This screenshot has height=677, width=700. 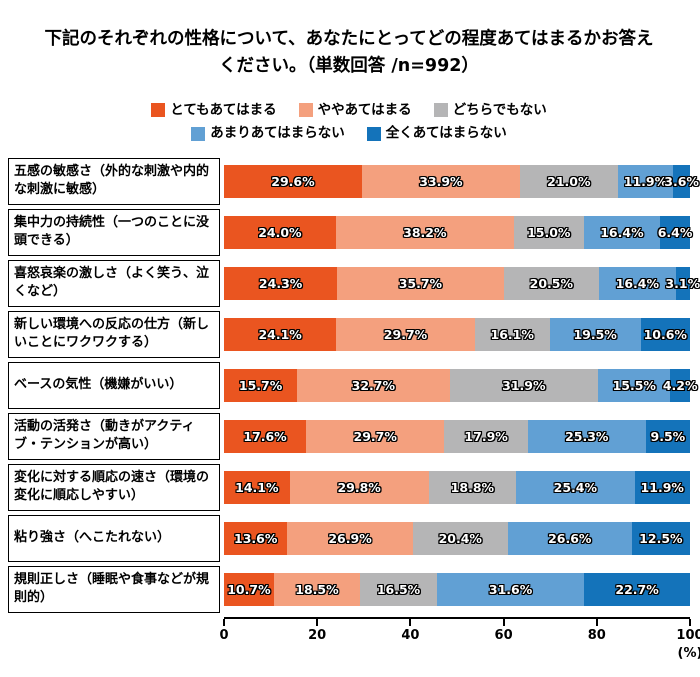 What do you see at coordinates (293, 181) in the screenshot?
I see `bar-segment: 29.6%` at bounding box center [293, 181].